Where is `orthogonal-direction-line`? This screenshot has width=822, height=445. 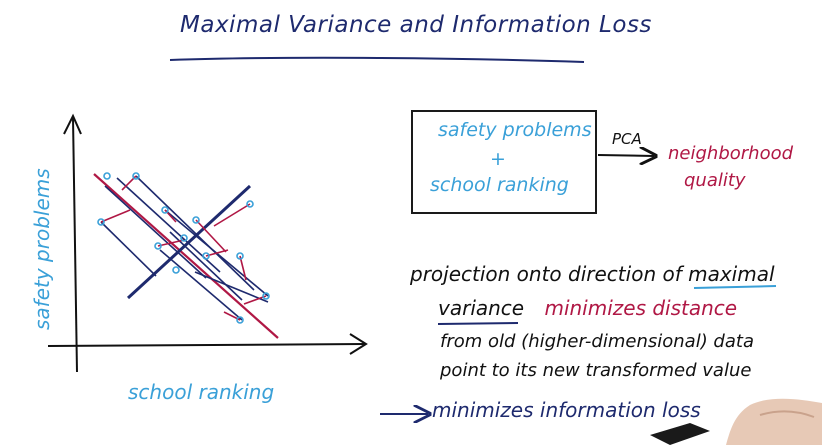
orthogonal-direction-line is located at coordinates (189, 242).